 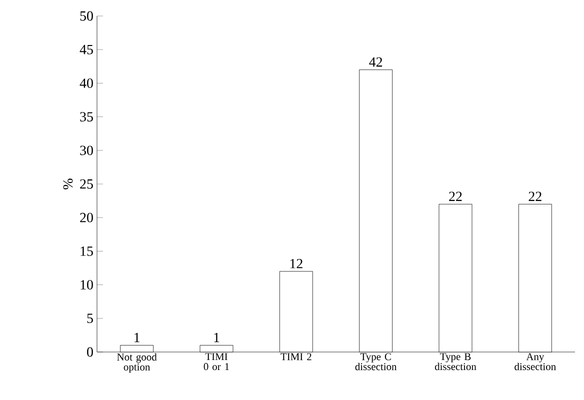 I want to click on y-tick-label: 10, so click(x=86, y=285).